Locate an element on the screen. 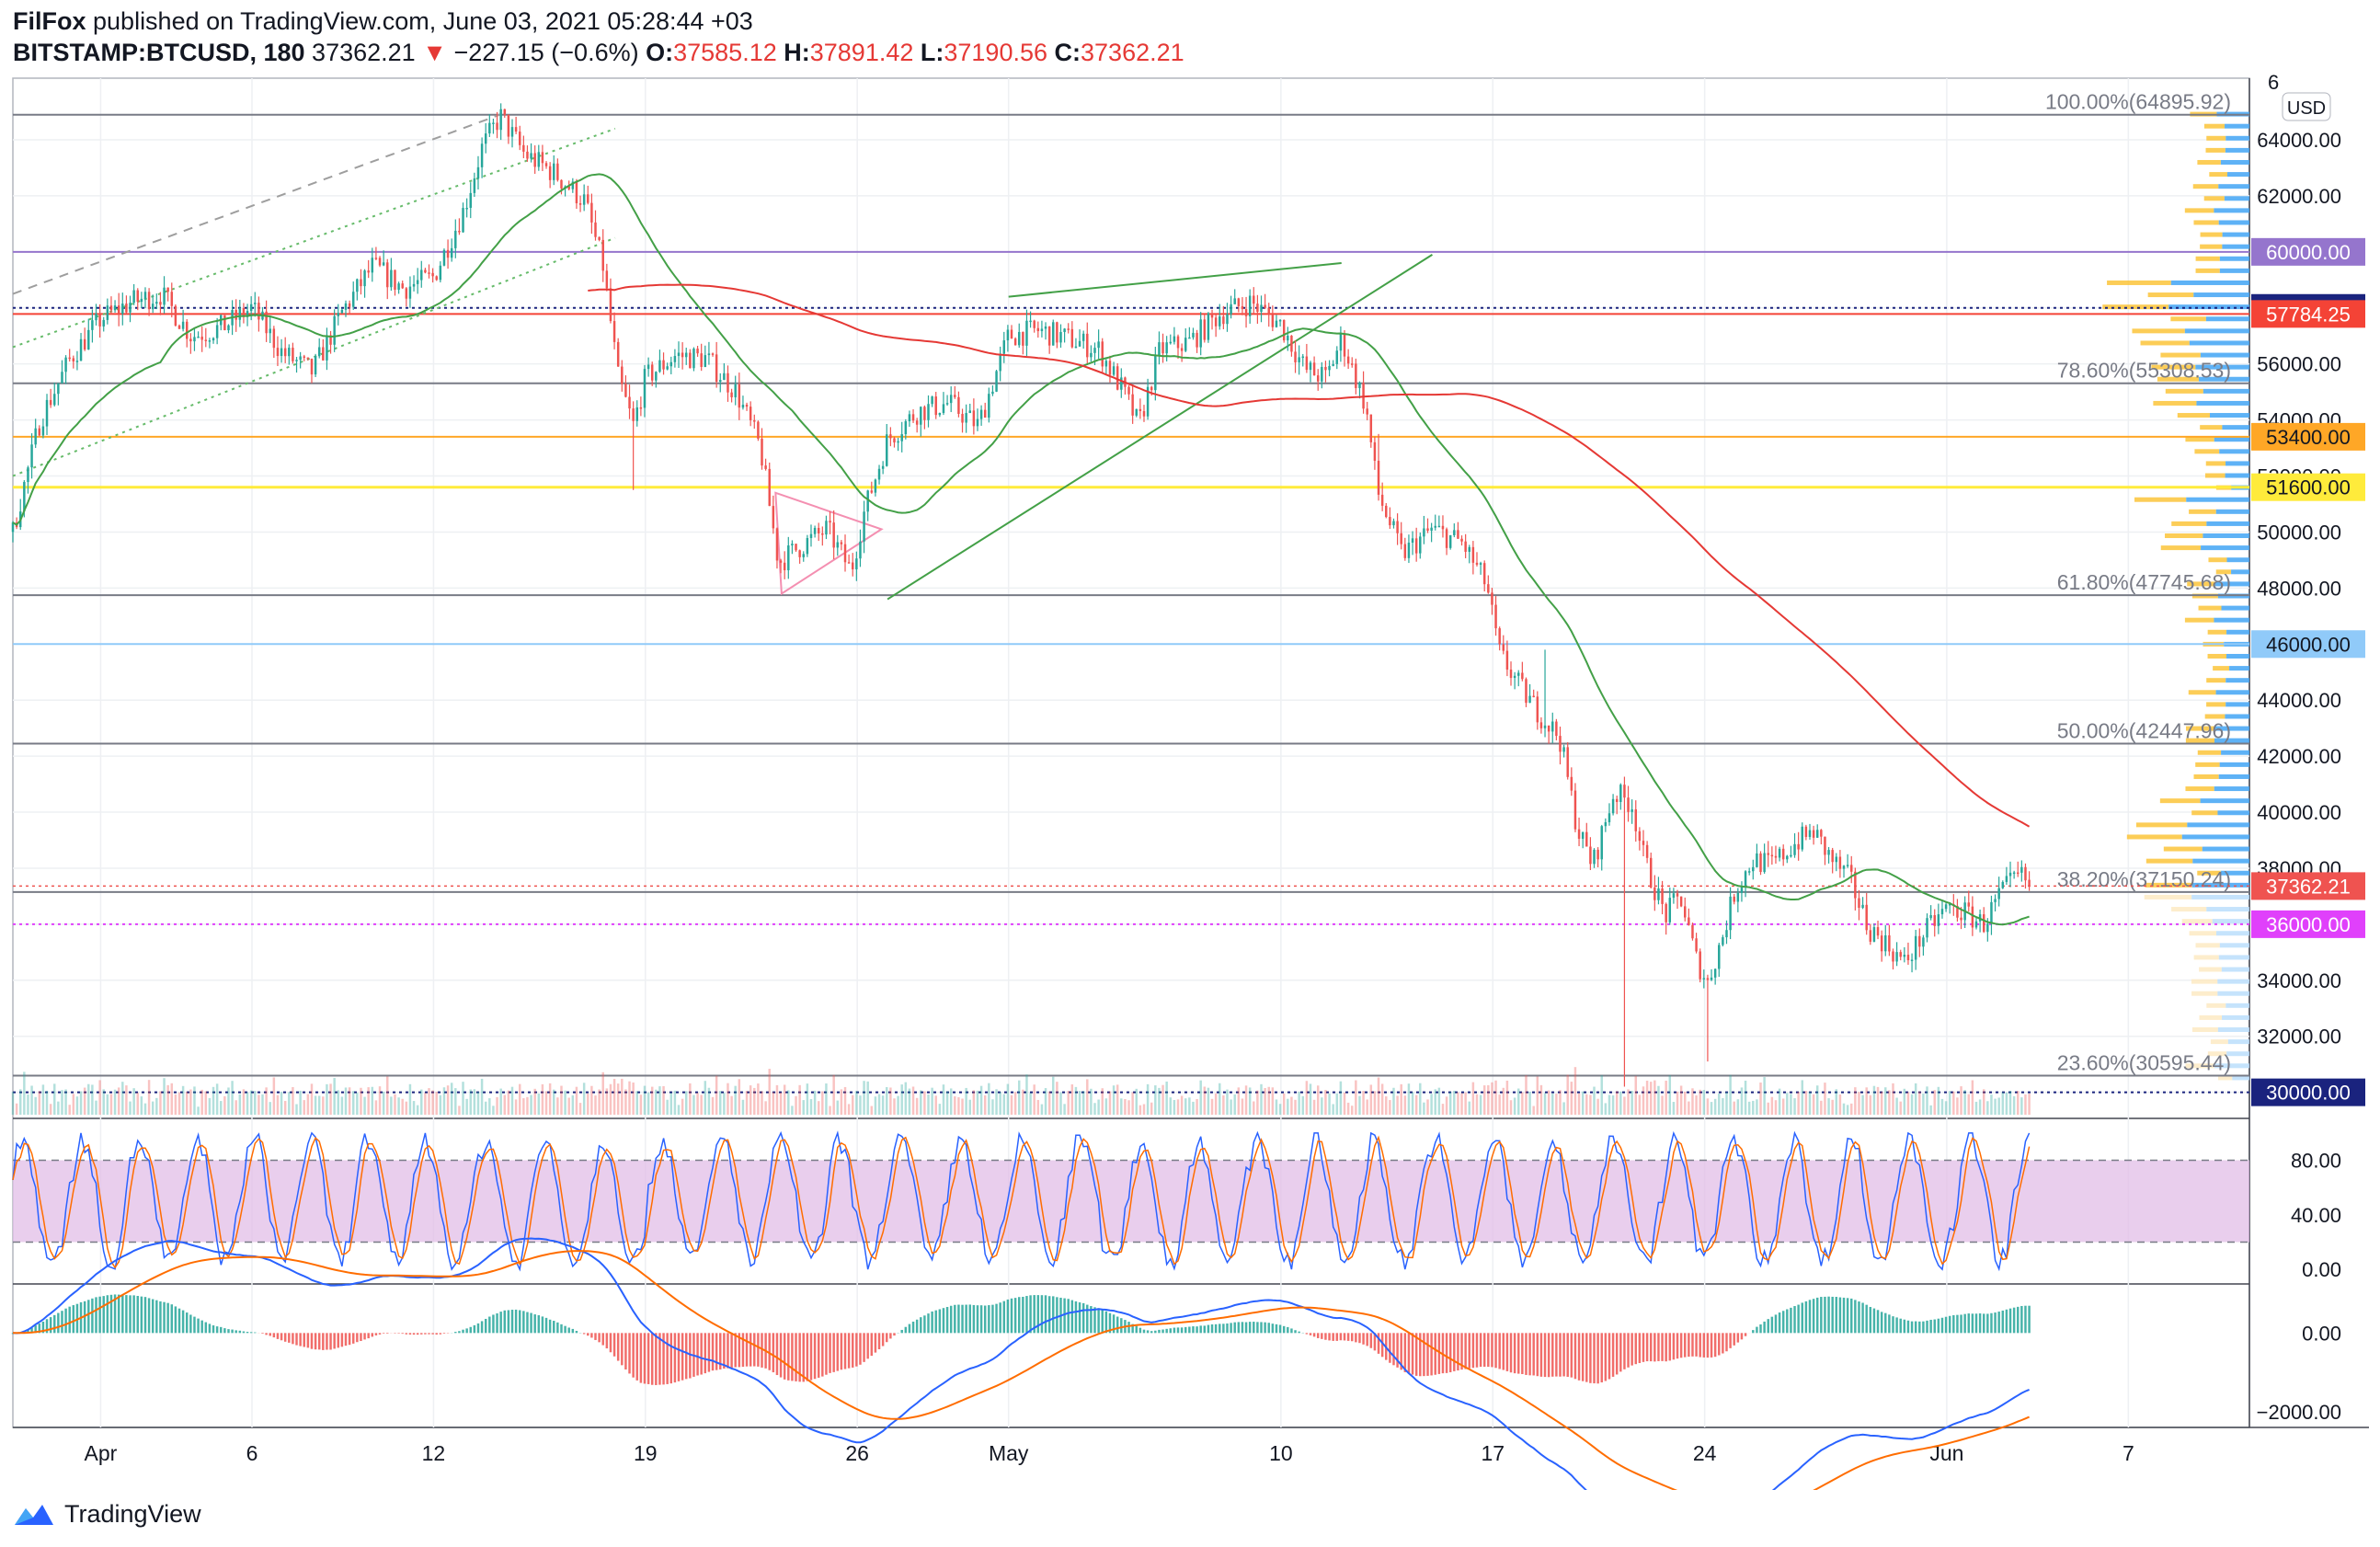 The height and width of the screenshot is (1547, 2380). price-tick-label: 62000.00 is located at coordinates (2299, 196).